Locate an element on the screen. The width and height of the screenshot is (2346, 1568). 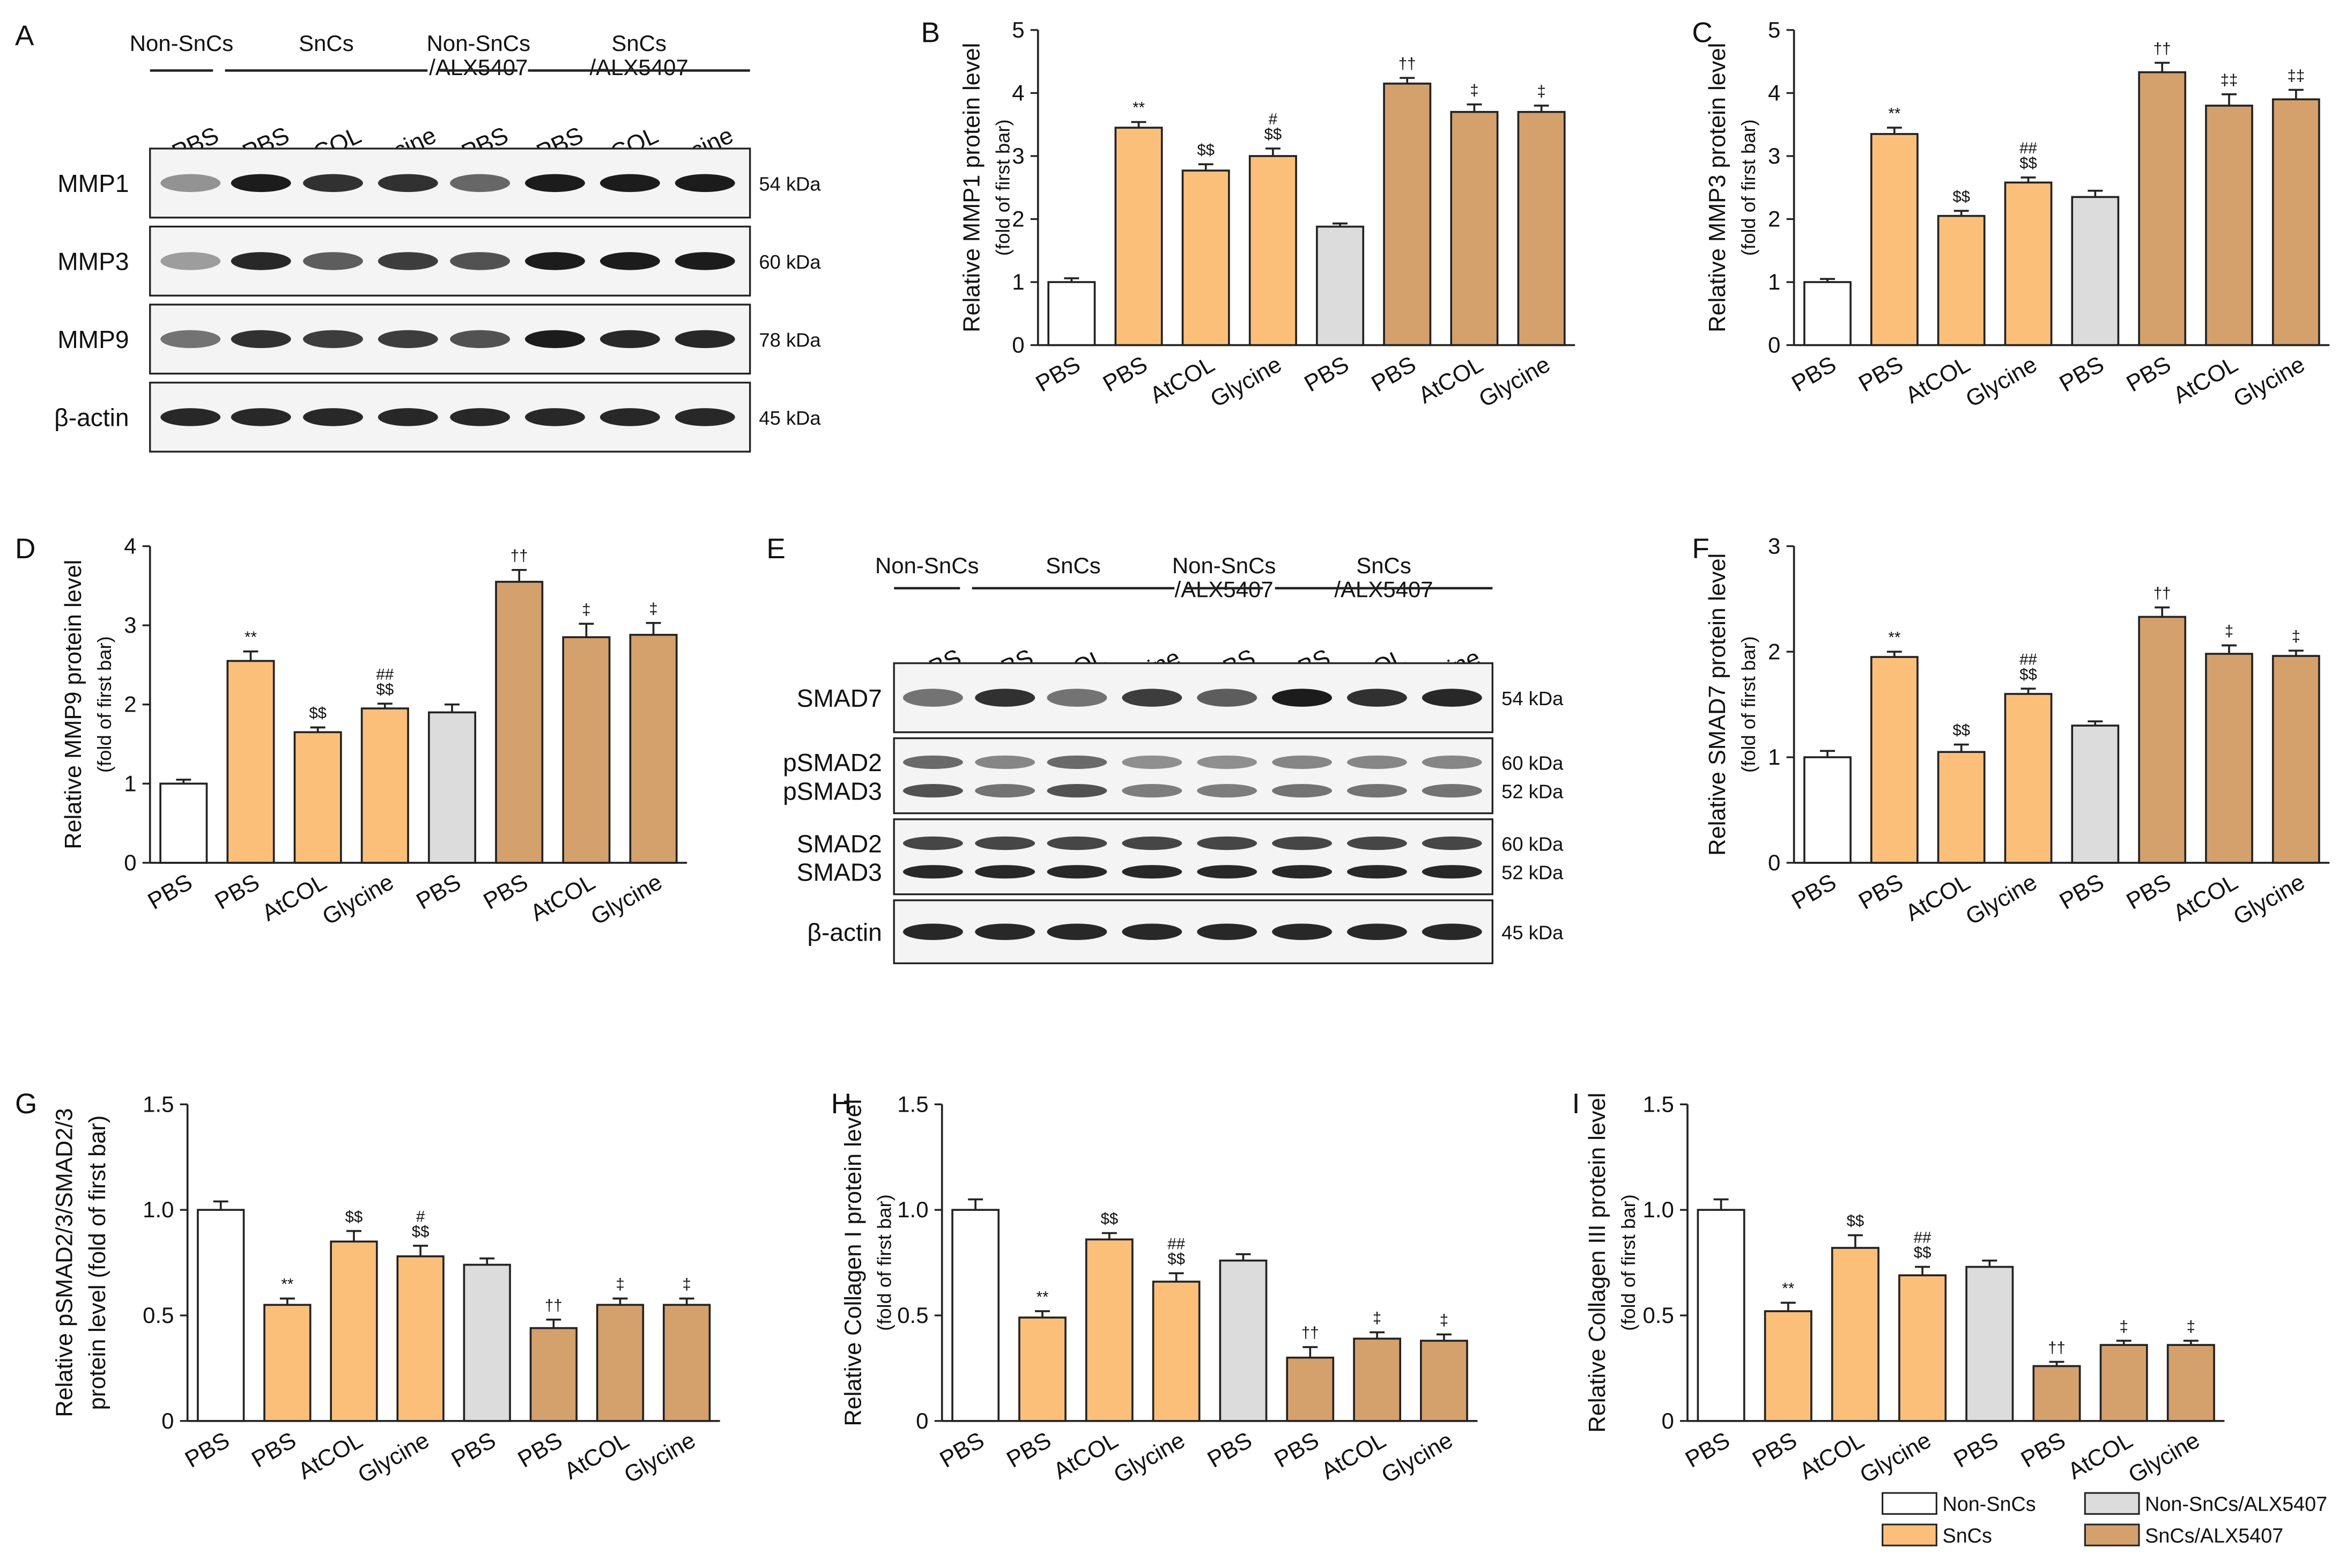
y-tick-label: 1.0 is located at coordinates (1658, 1209).